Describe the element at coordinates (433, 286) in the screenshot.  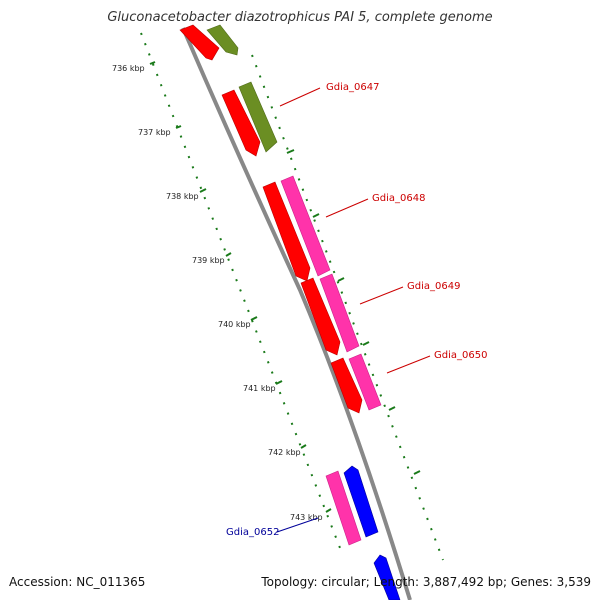
I see `gene-label-gdia-0649: Gdia_0649` at that location.